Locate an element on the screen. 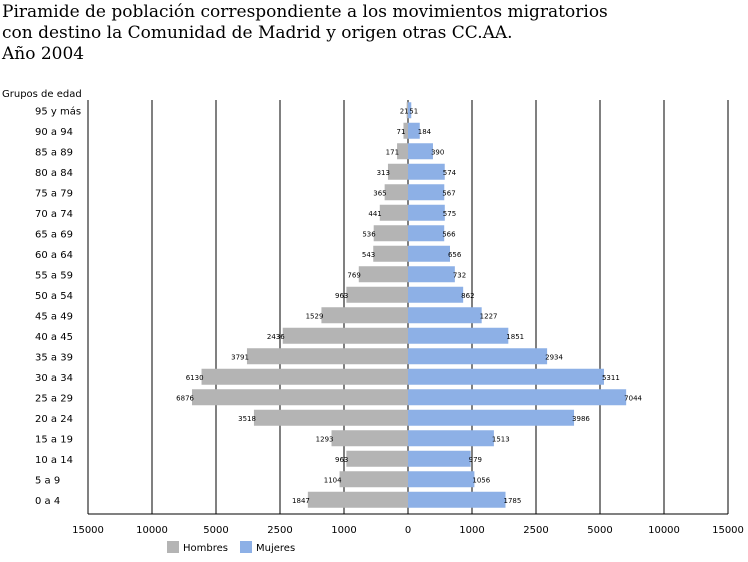  data-label-mujeres: 2934 is located at coordinates (554, 357).